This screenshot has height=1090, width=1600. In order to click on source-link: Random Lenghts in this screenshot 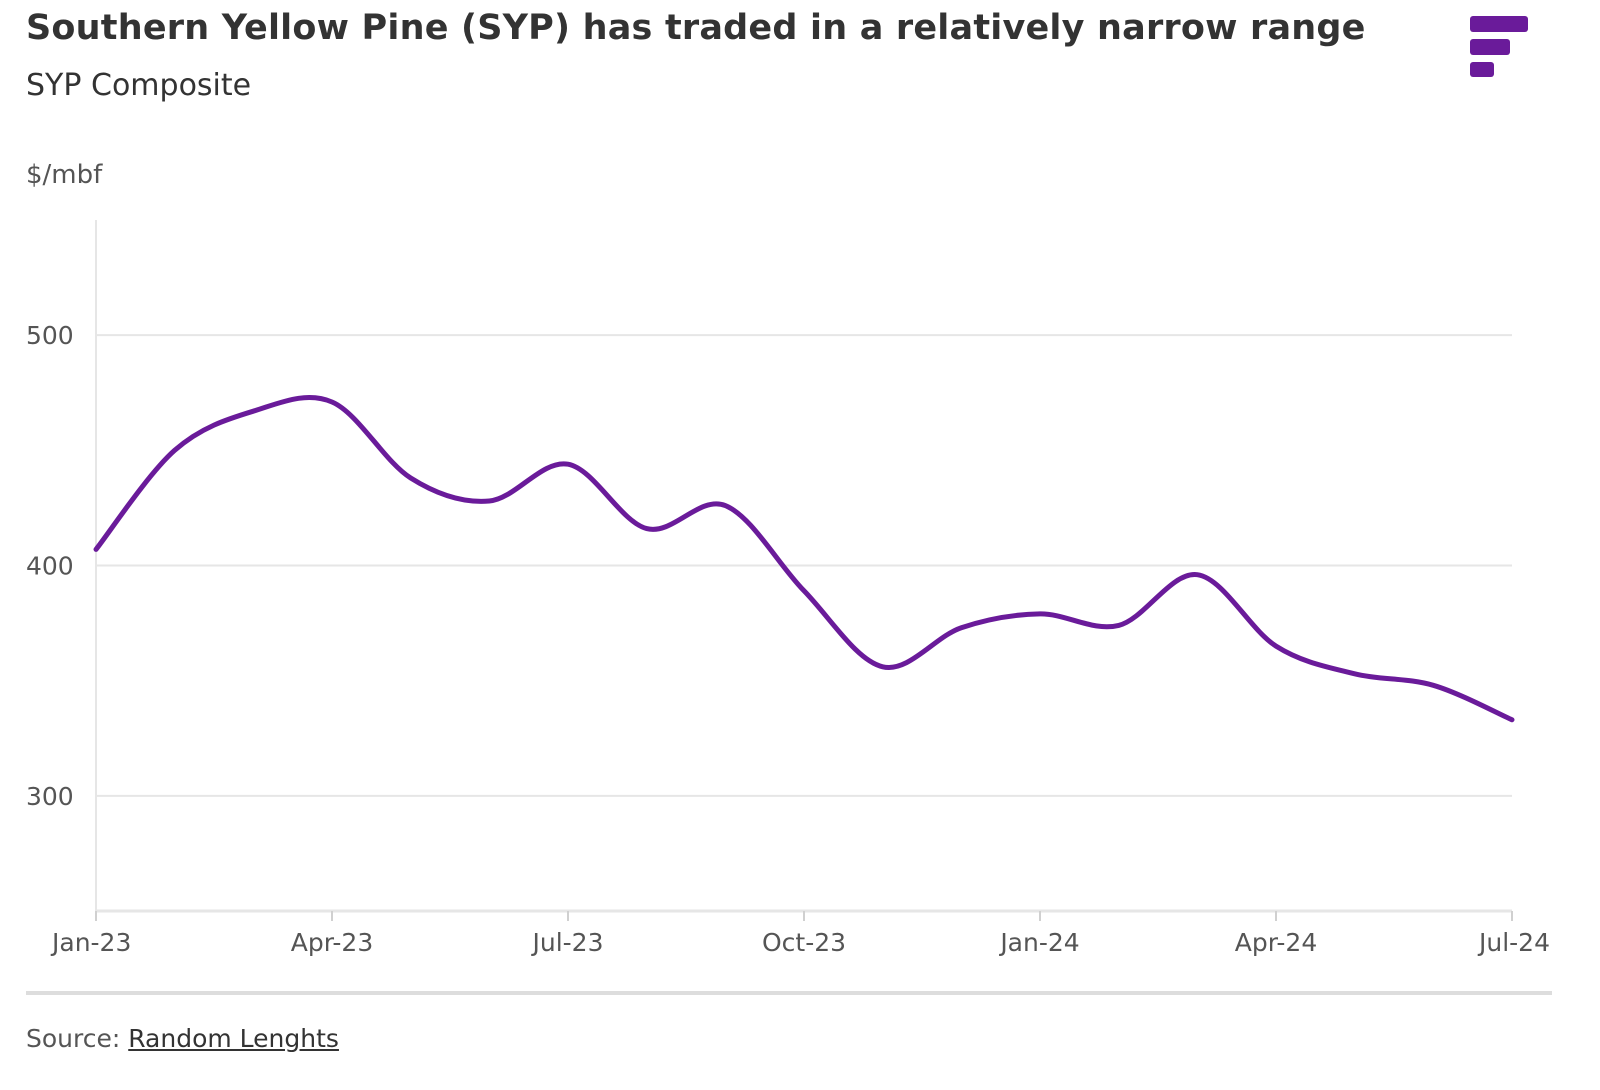, I will do `click(233, 1038)`.